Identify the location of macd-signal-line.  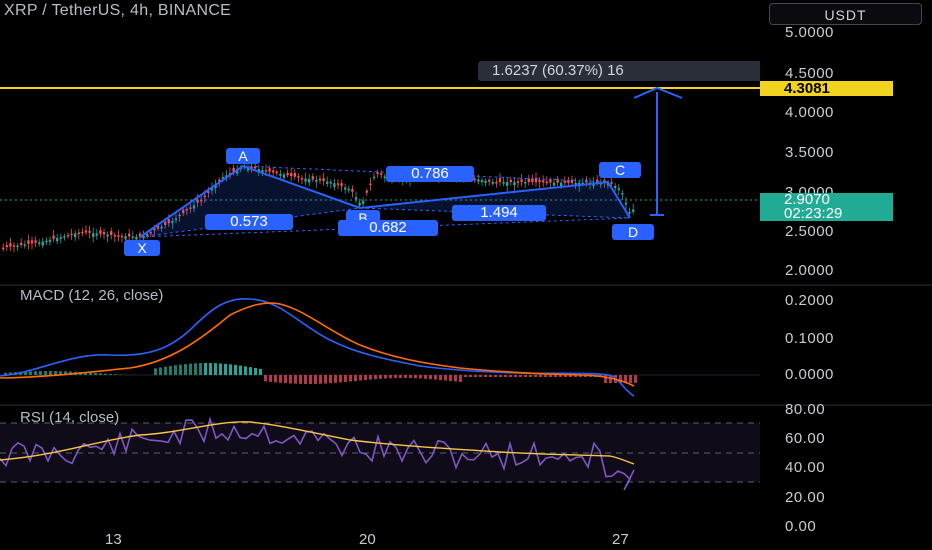
(317, 344).